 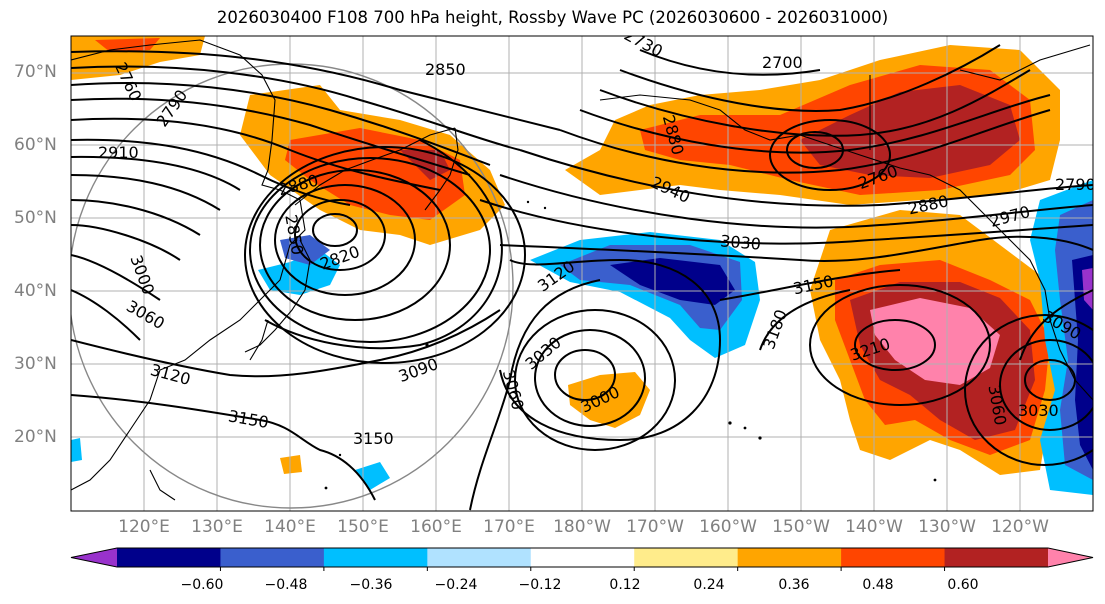 I want to click on contour-label: 2850, so click(x=445, y=69).